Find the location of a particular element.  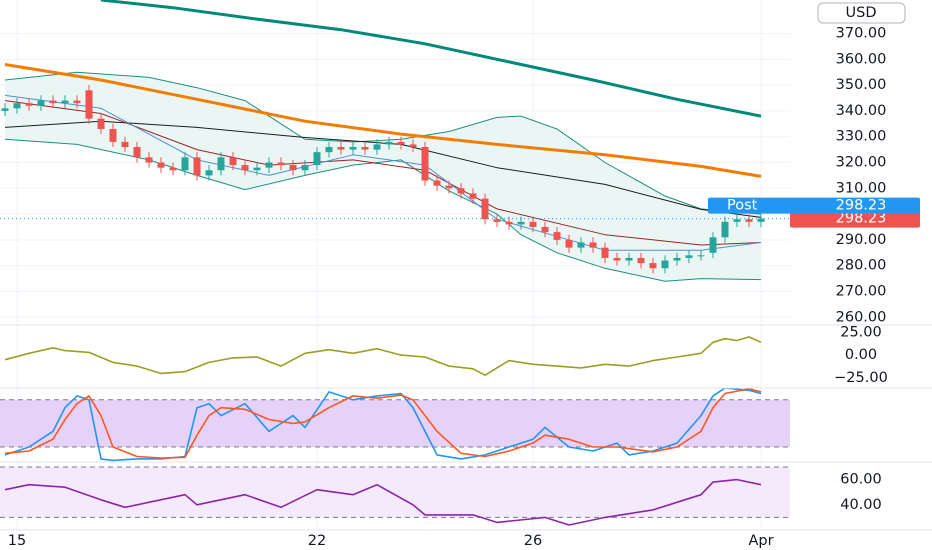

y-tick-label: 290.00 is located at coordinates (861, 240).